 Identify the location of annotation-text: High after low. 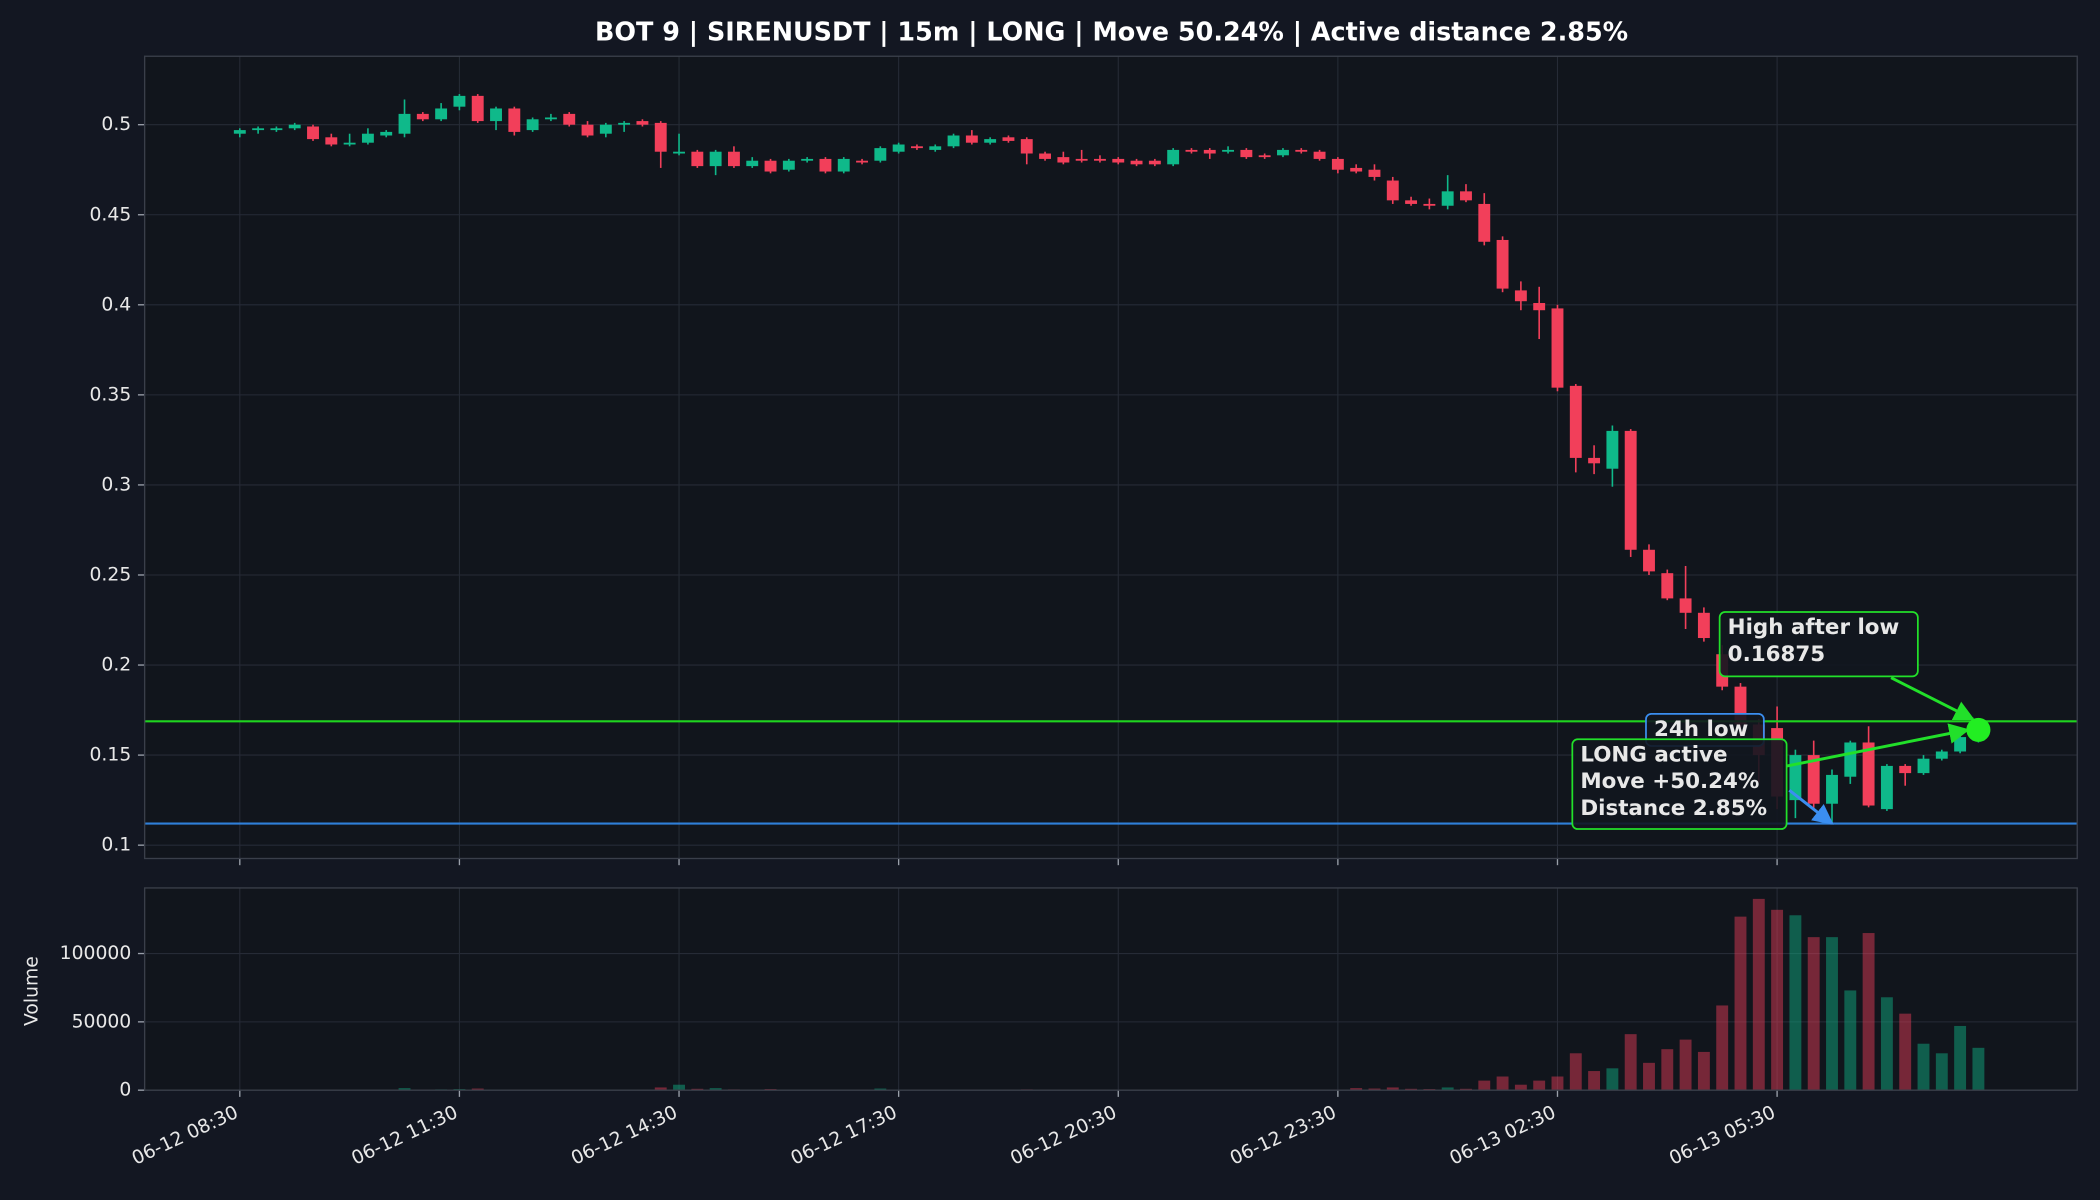
(1814, 627).